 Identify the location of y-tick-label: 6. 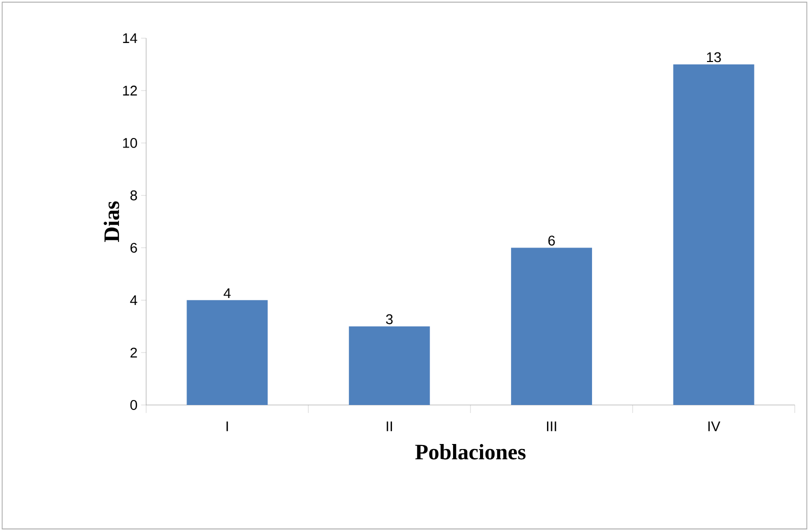
(133, 247).